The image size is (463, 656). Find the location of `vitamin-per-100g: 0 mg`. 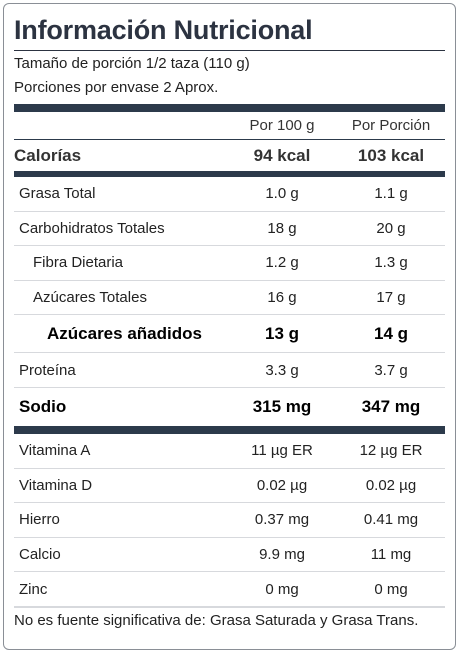

vitamin-per-100g: 0 mg is located at coordinates (282, 589).